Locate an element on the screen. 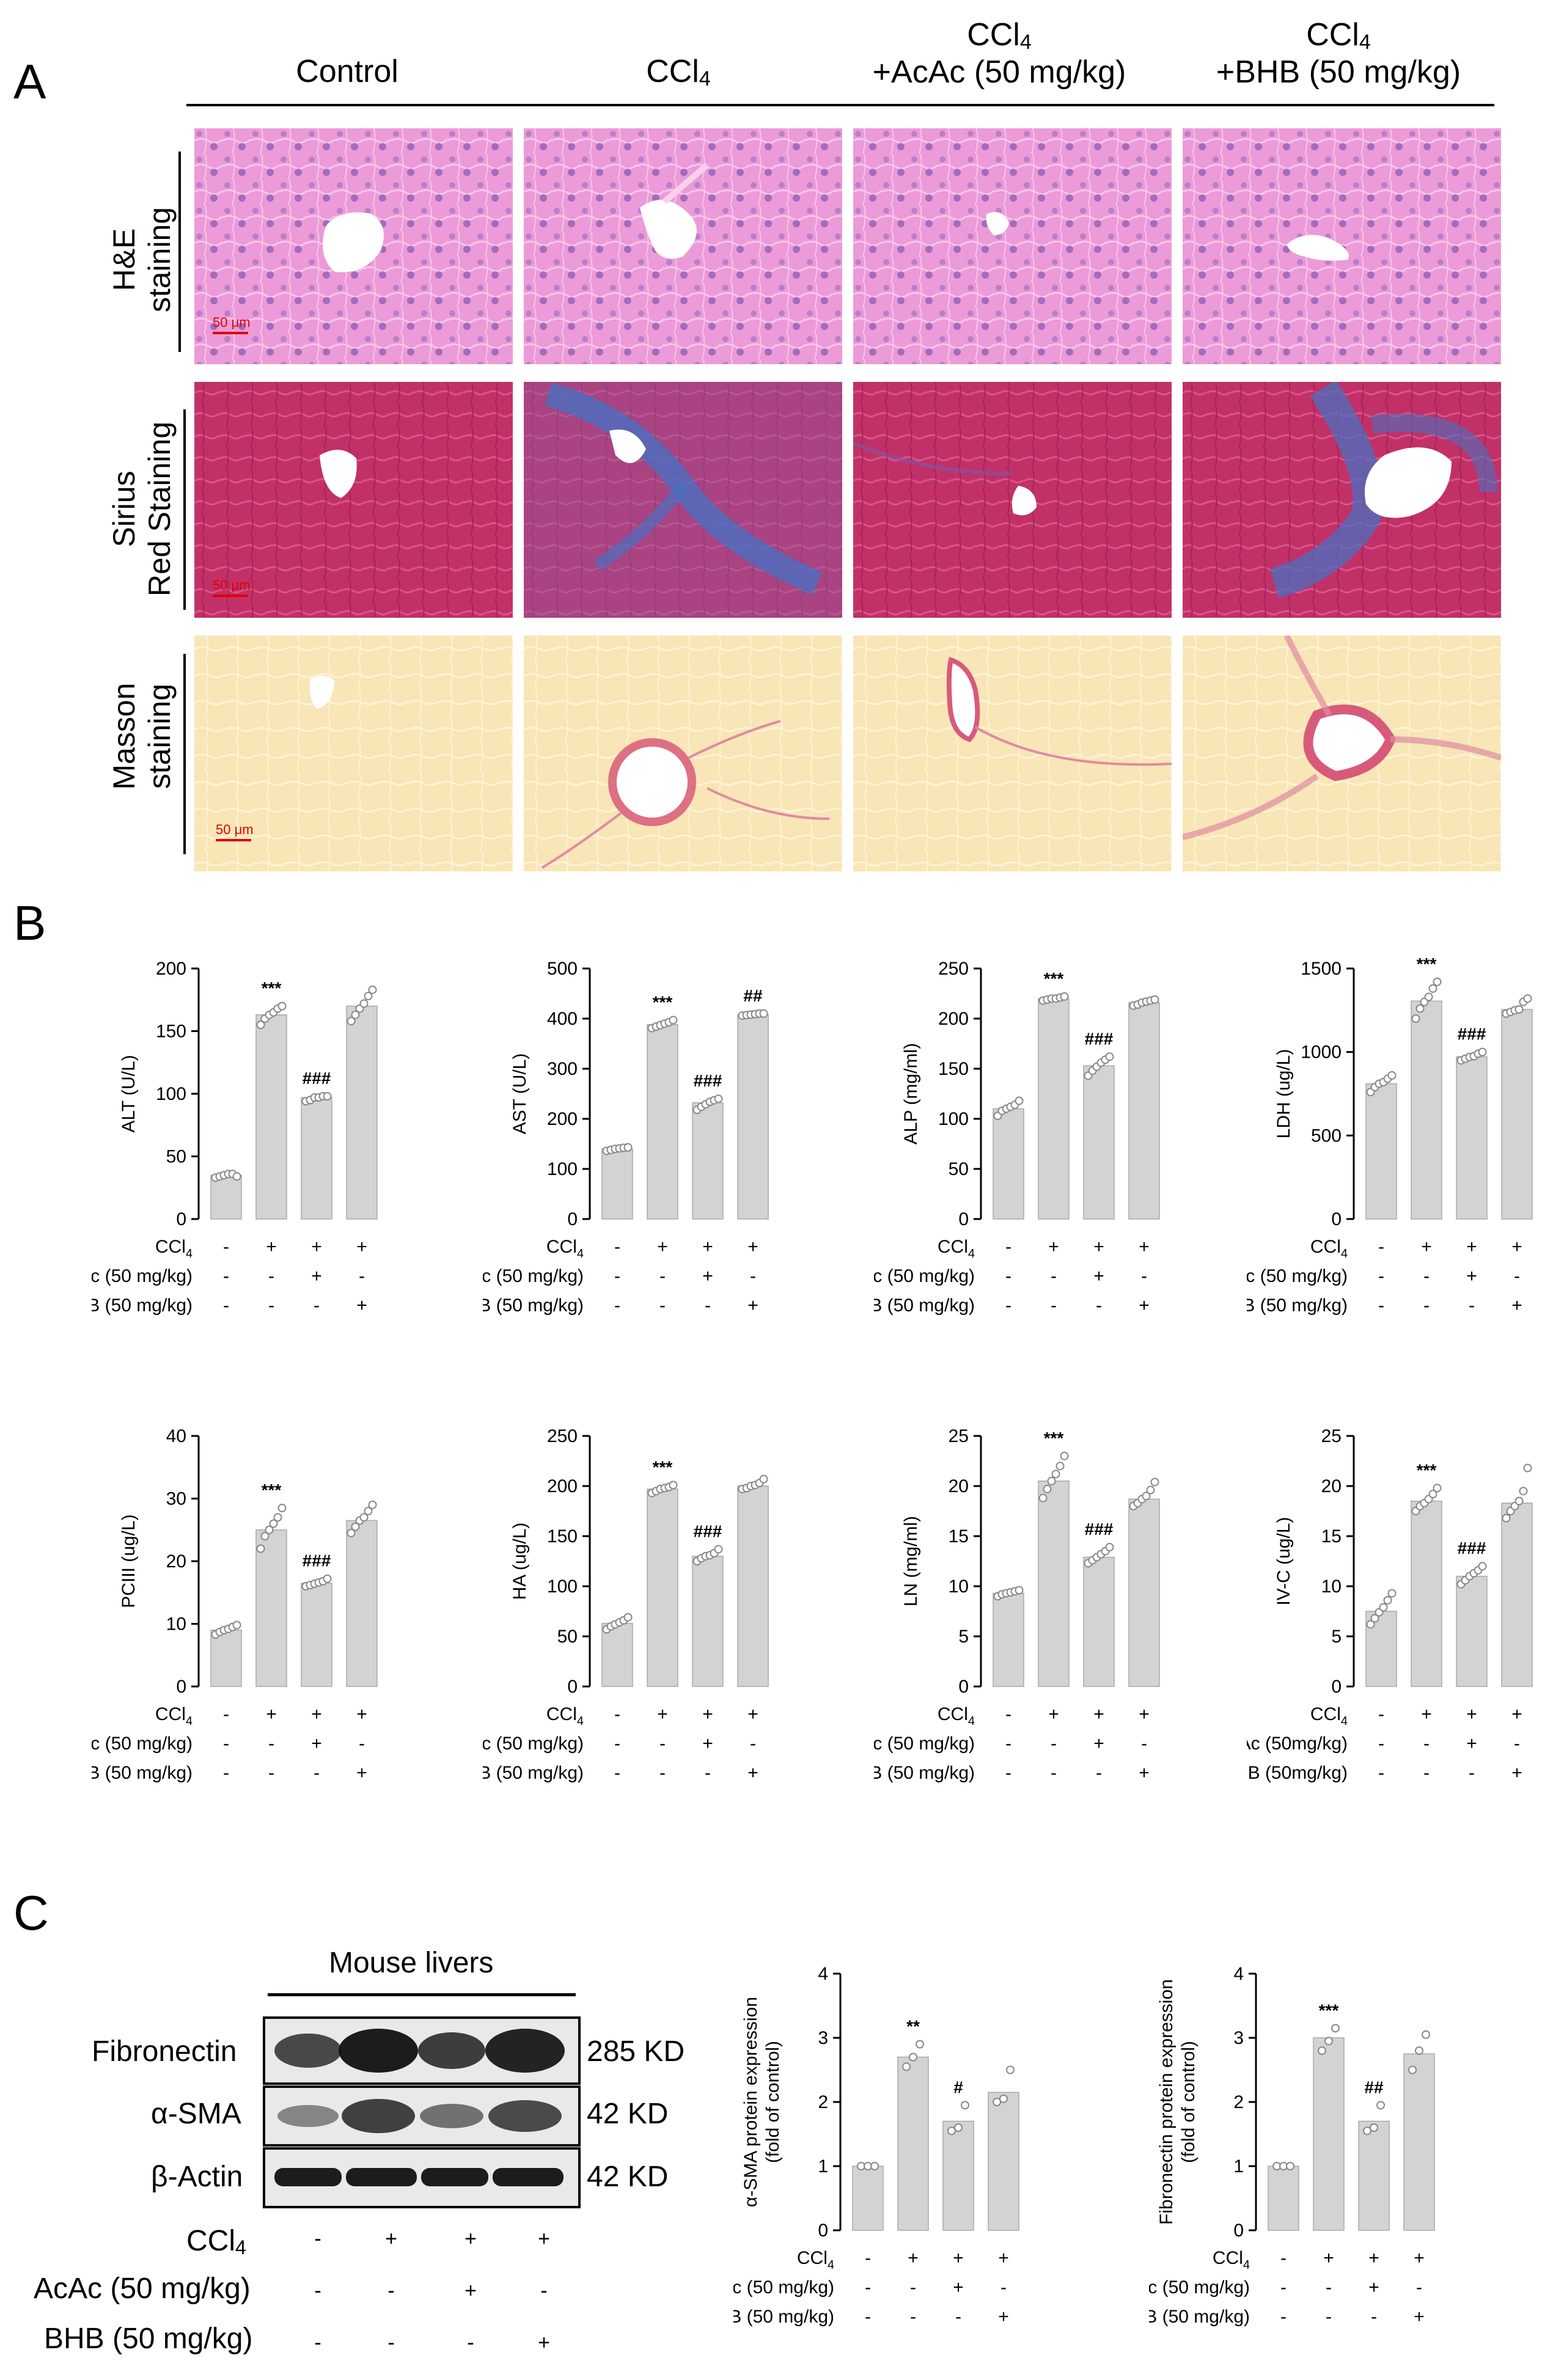 This screenshot has height=2380, width=1564. y-tick-label: 15 is located at coordinates (1331, 1536).